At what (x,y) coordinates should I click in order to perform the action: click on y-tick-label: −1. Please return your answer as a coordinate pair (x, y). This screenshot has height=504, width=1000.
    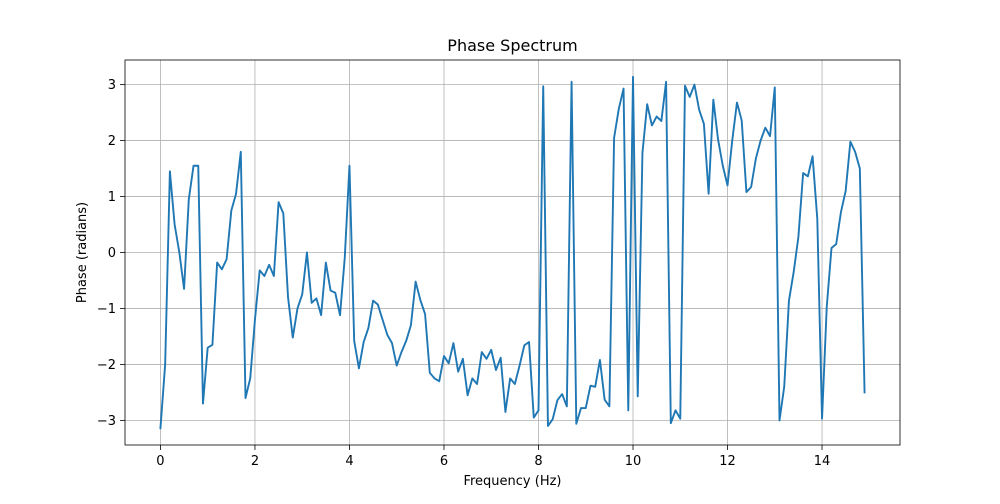
    Looking at the image, I should click on (106, 309).